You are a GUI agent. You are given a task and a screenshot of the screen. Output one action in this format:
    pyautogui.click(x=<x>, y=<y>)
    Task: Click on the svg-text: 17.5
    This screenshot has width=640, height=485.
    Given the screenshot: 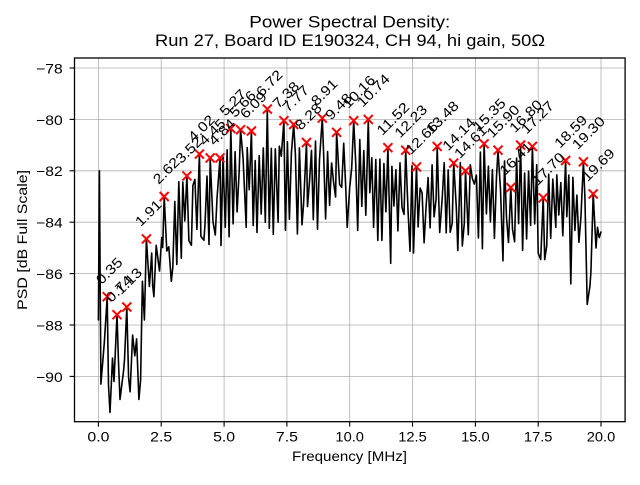 What is the action you would take?
    pyautogui.click(x=538, y=437)
    